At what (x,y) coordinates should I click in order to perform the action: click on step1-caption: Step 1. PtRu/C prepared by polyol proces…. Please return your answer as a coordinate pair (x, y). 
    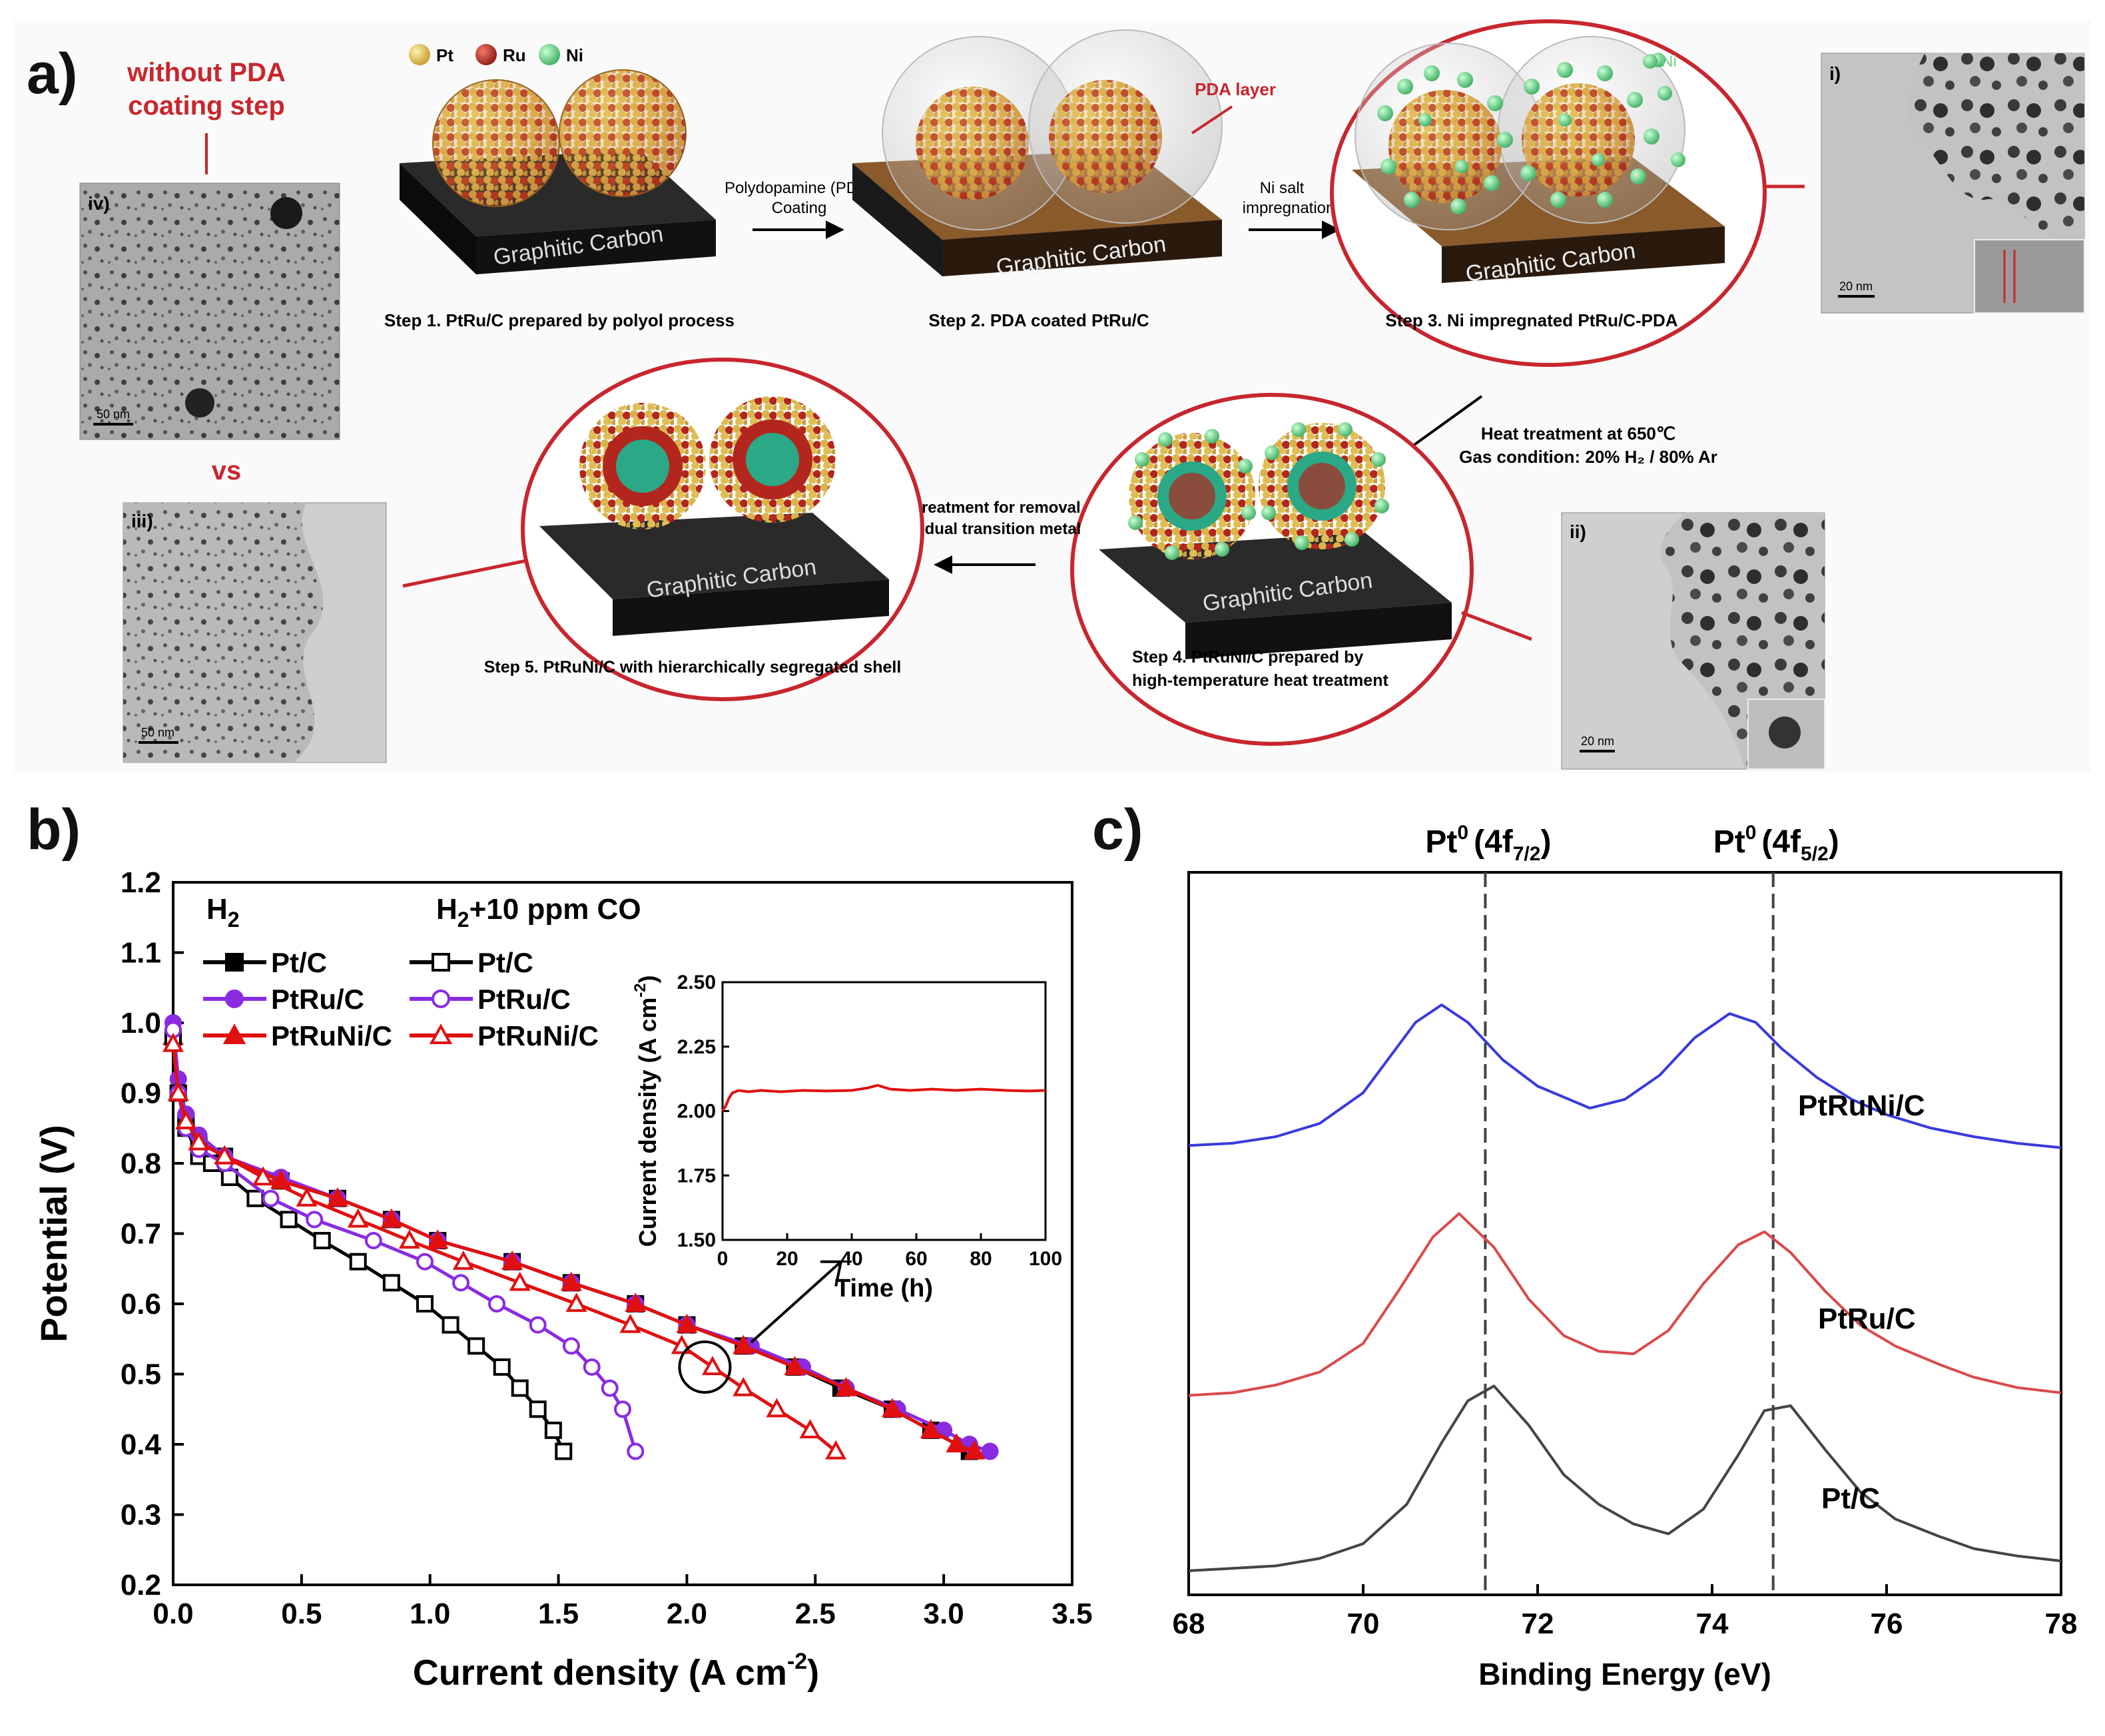
    Looking at the image, I should click on (559, 320).